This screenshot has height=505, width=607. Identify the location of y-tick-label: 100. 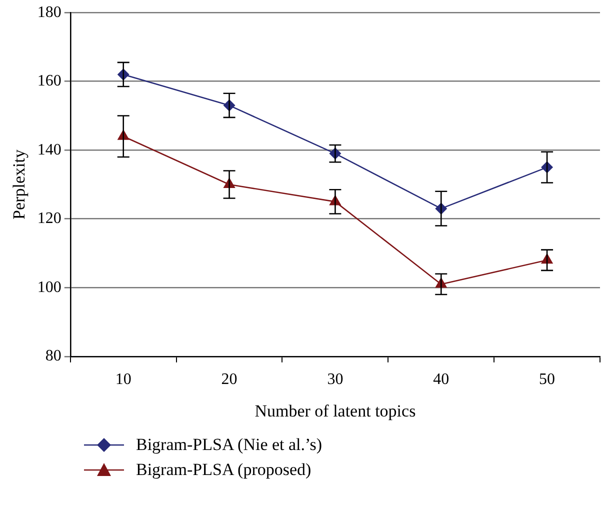
(49, 287).